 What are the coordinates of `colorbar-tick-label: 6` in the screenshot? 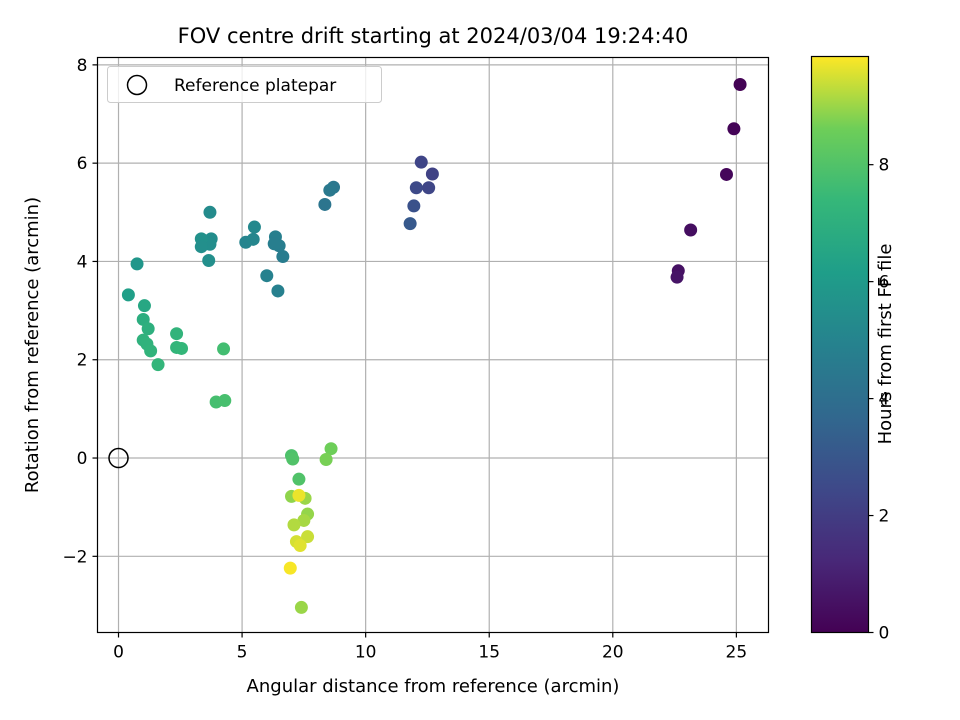 It's located at (884, 283).